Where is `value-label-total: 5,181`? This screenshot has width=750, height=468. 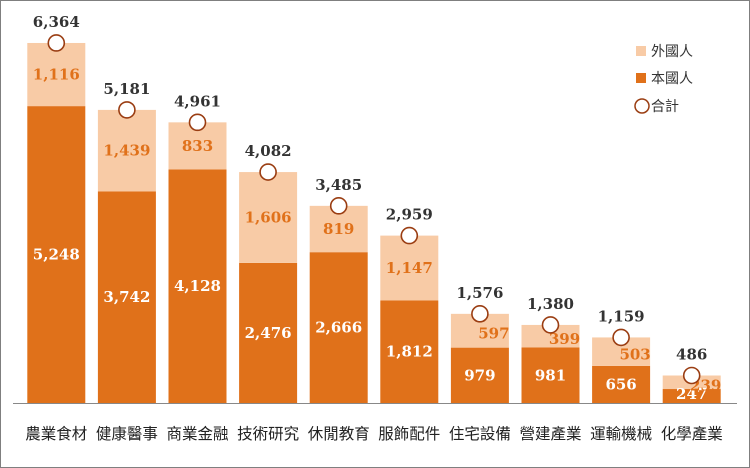 value-label-total: 5,181 is located at coordinates (126, 89).